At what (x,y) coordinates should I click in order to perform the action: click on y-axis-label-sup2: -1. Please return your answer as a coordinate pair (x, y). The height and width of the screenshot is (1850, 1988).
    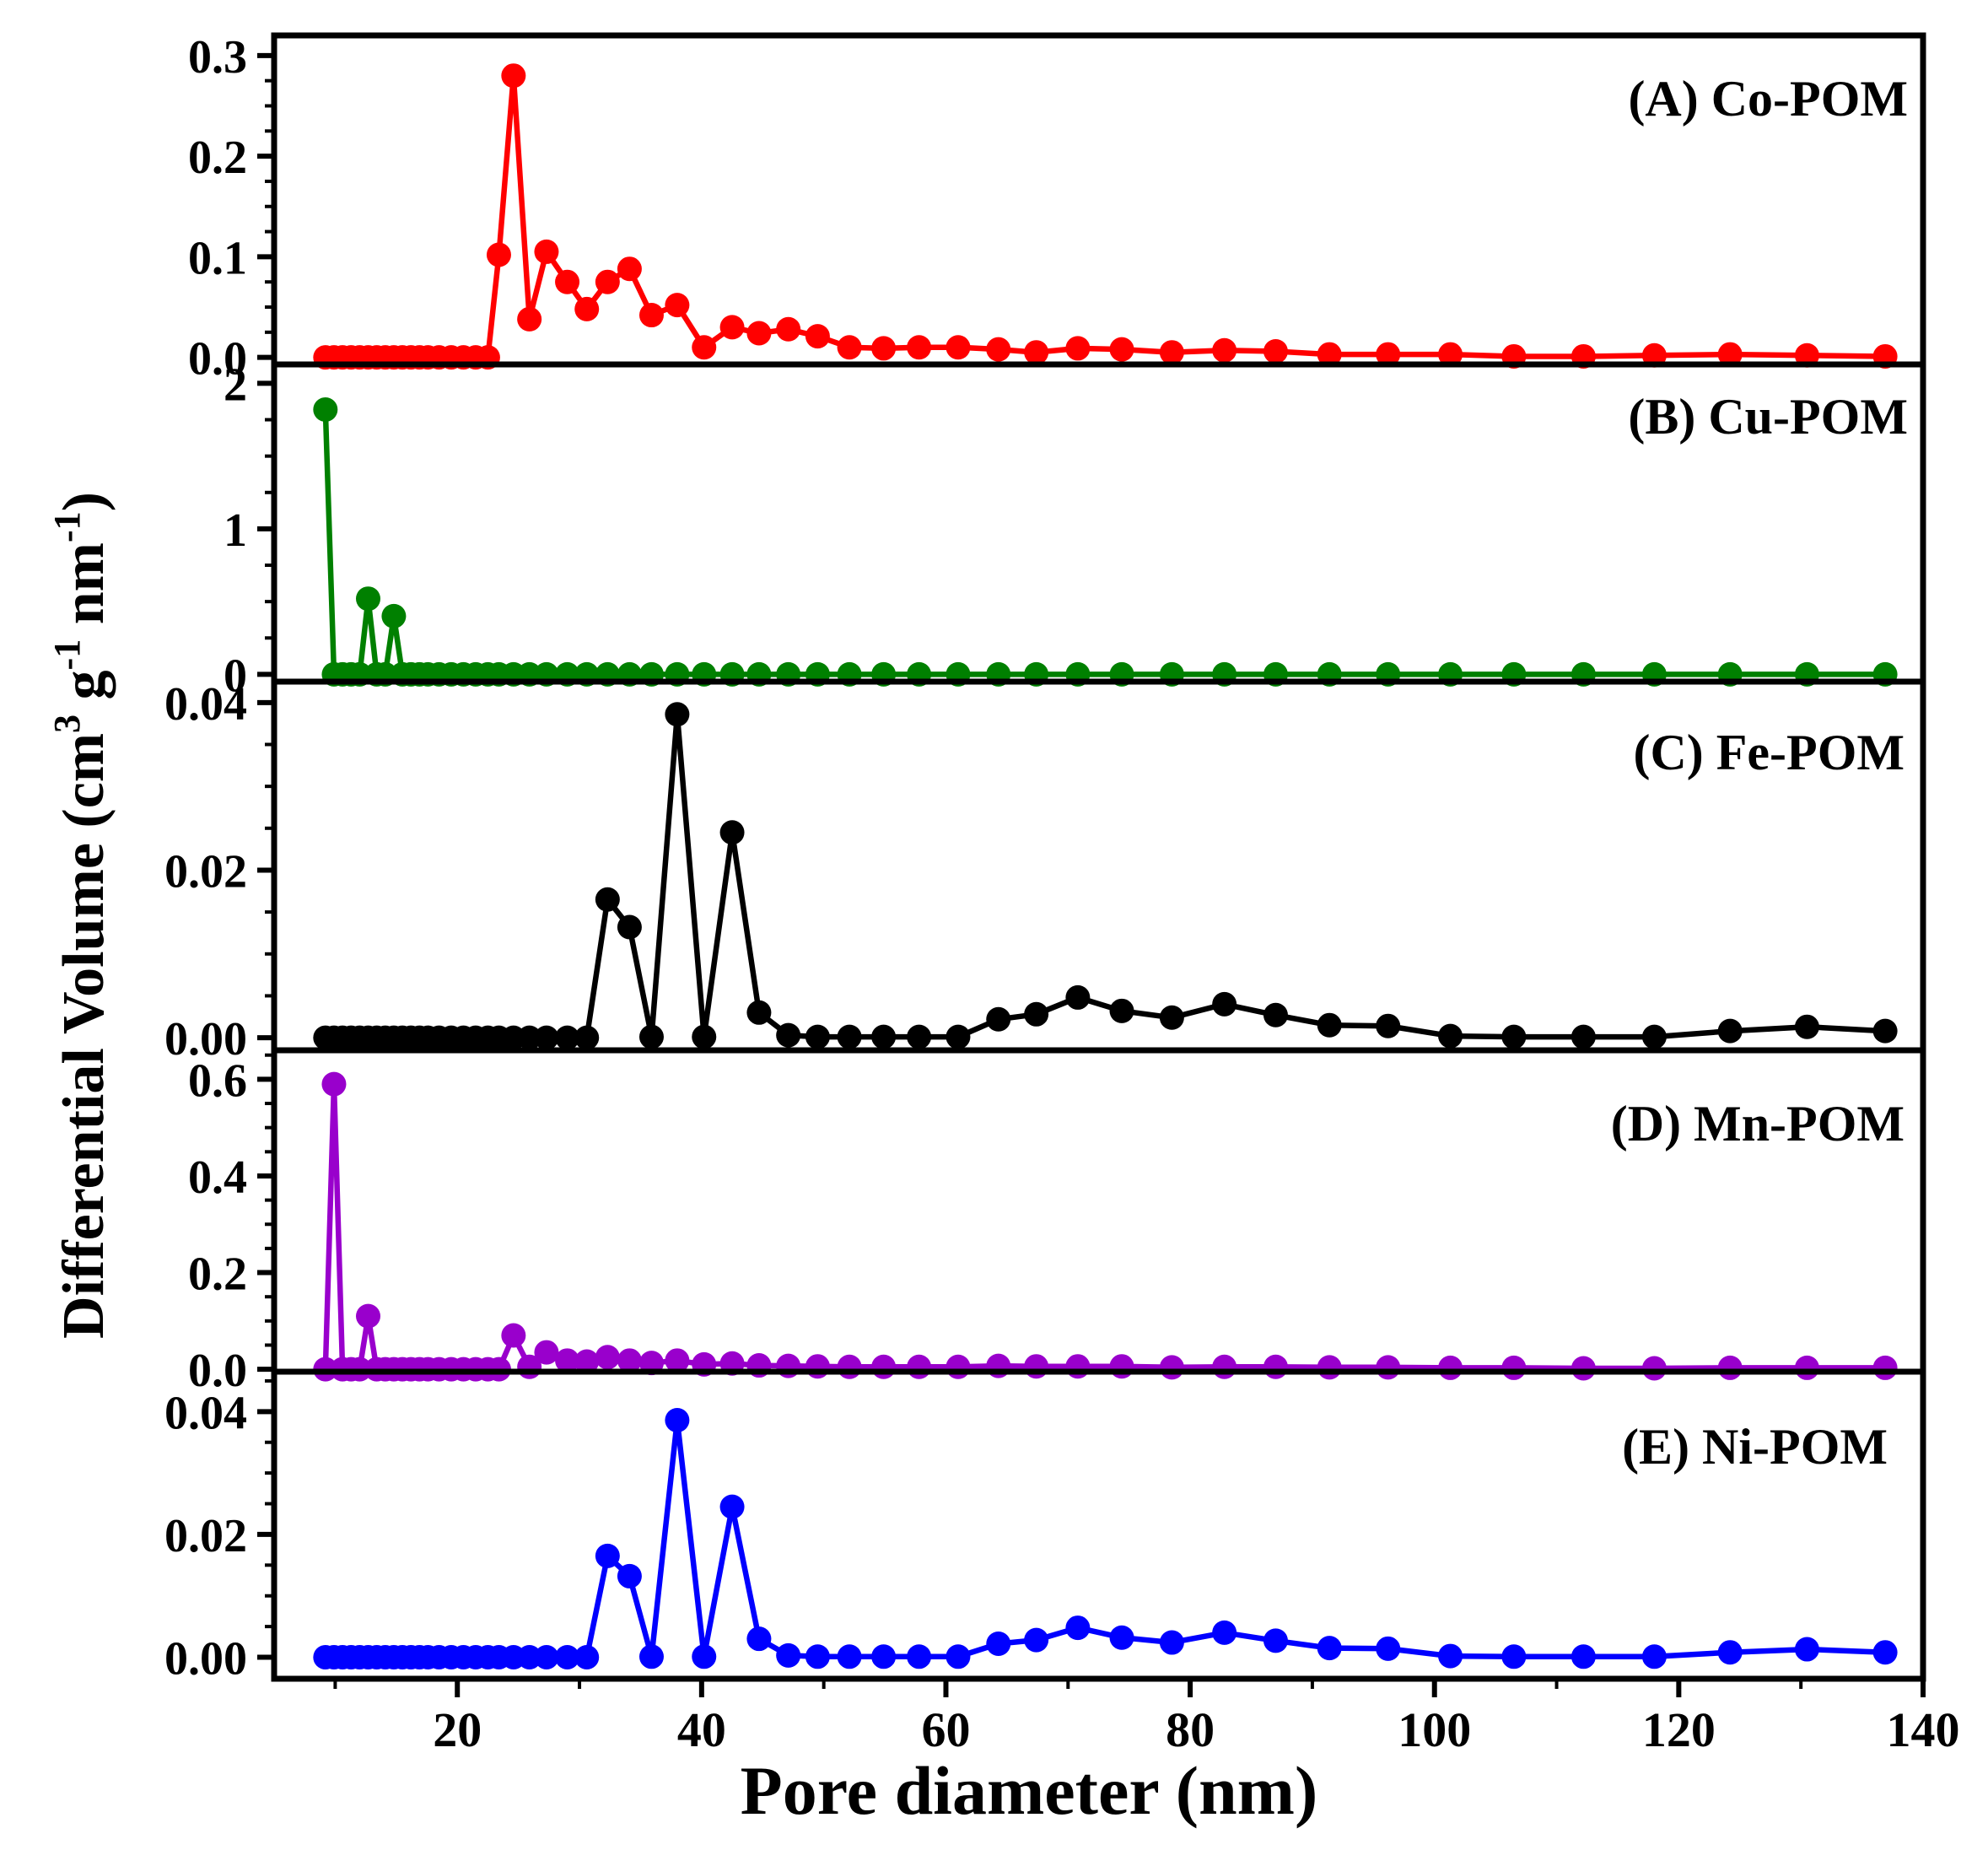
    Looking at the image, I should click on (67, 655).